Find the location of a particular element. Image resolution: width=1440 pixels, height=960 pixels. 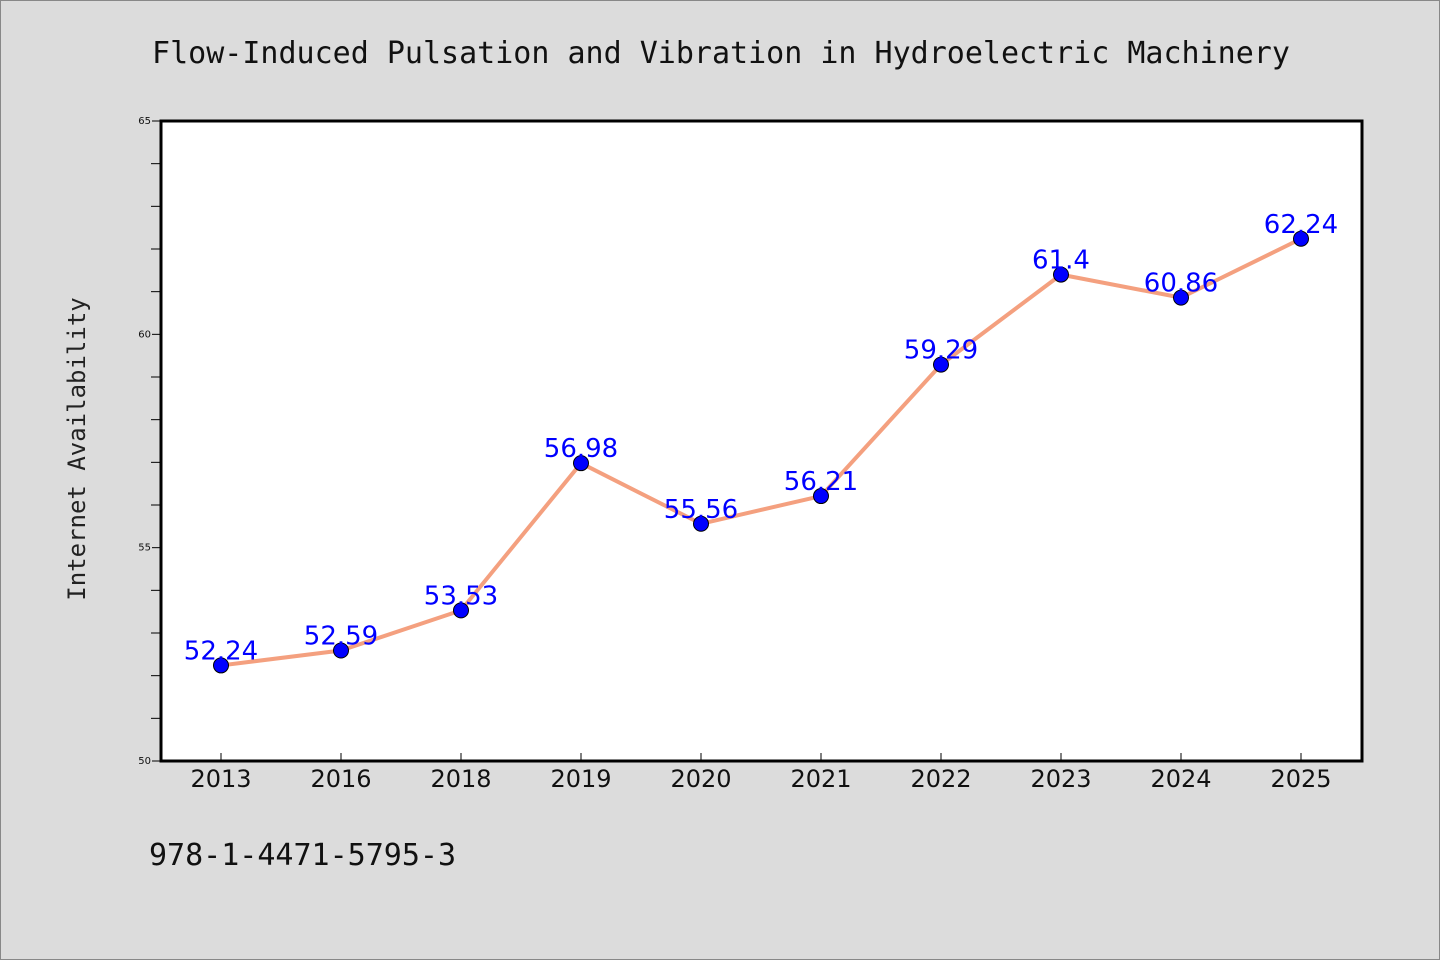

x-tick-label: 2019 is located at coordinates (580, 779).